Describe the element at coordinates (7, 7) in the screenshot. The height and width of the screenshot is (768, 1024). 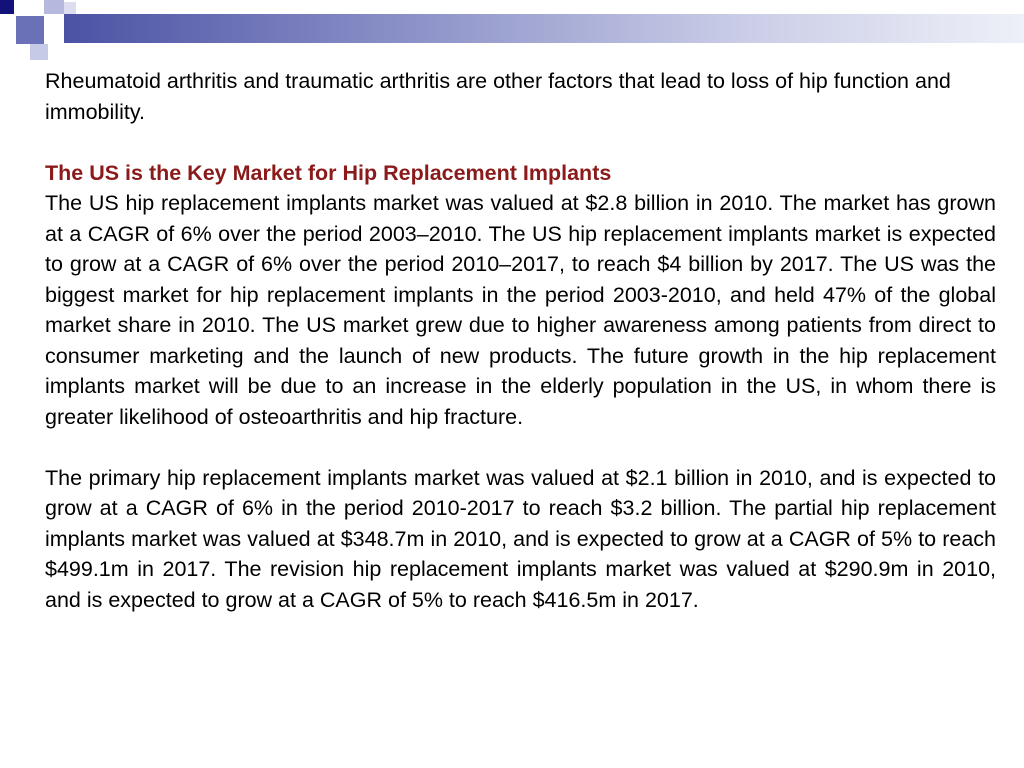
I see `decorative-square-dark` at that location.